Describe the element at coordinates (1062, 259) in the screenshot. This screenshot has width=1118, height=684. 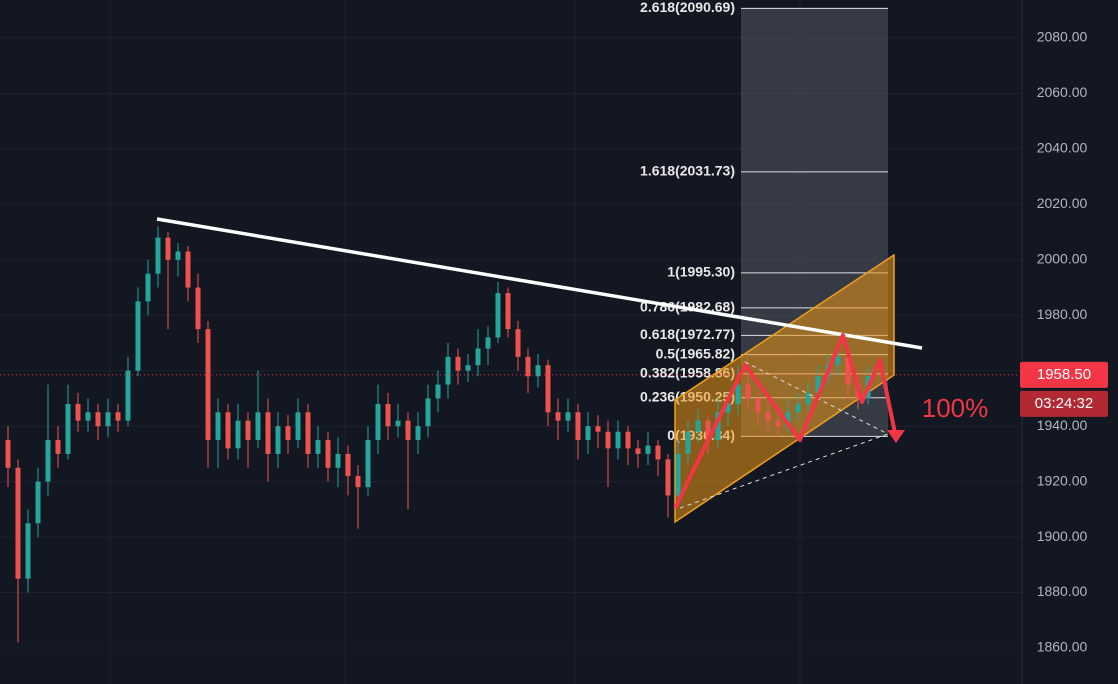
I see `y-tick-label: 2000.00` at that location.